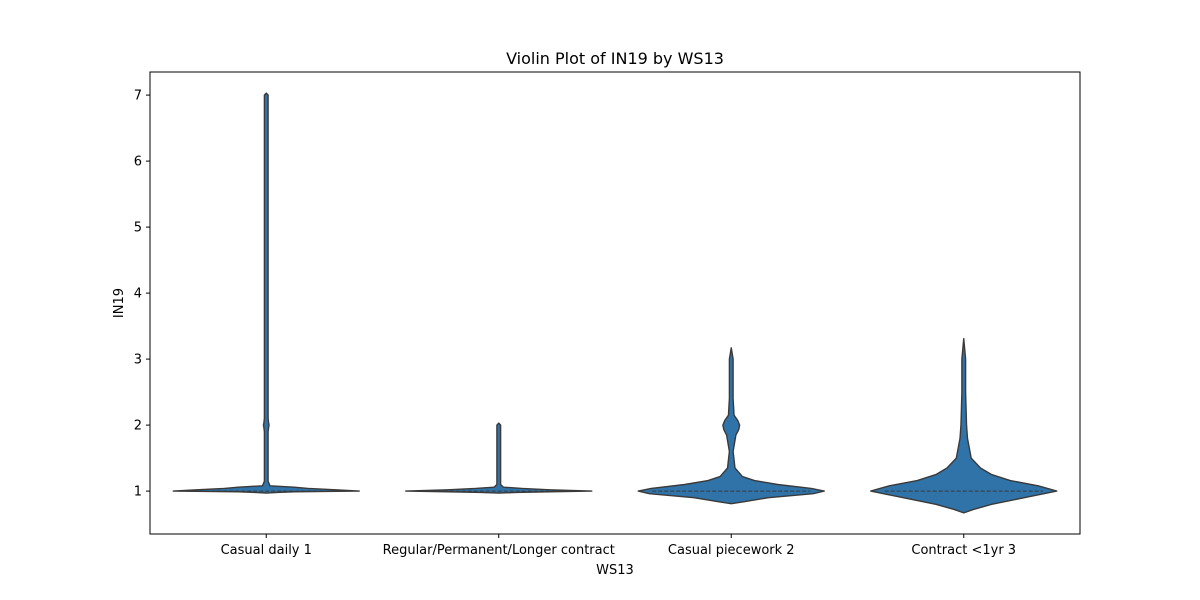  Describe the element at coordinates (266, 550) in the screenshot. I see `x-tick-label: Casual daily 1` at that location.